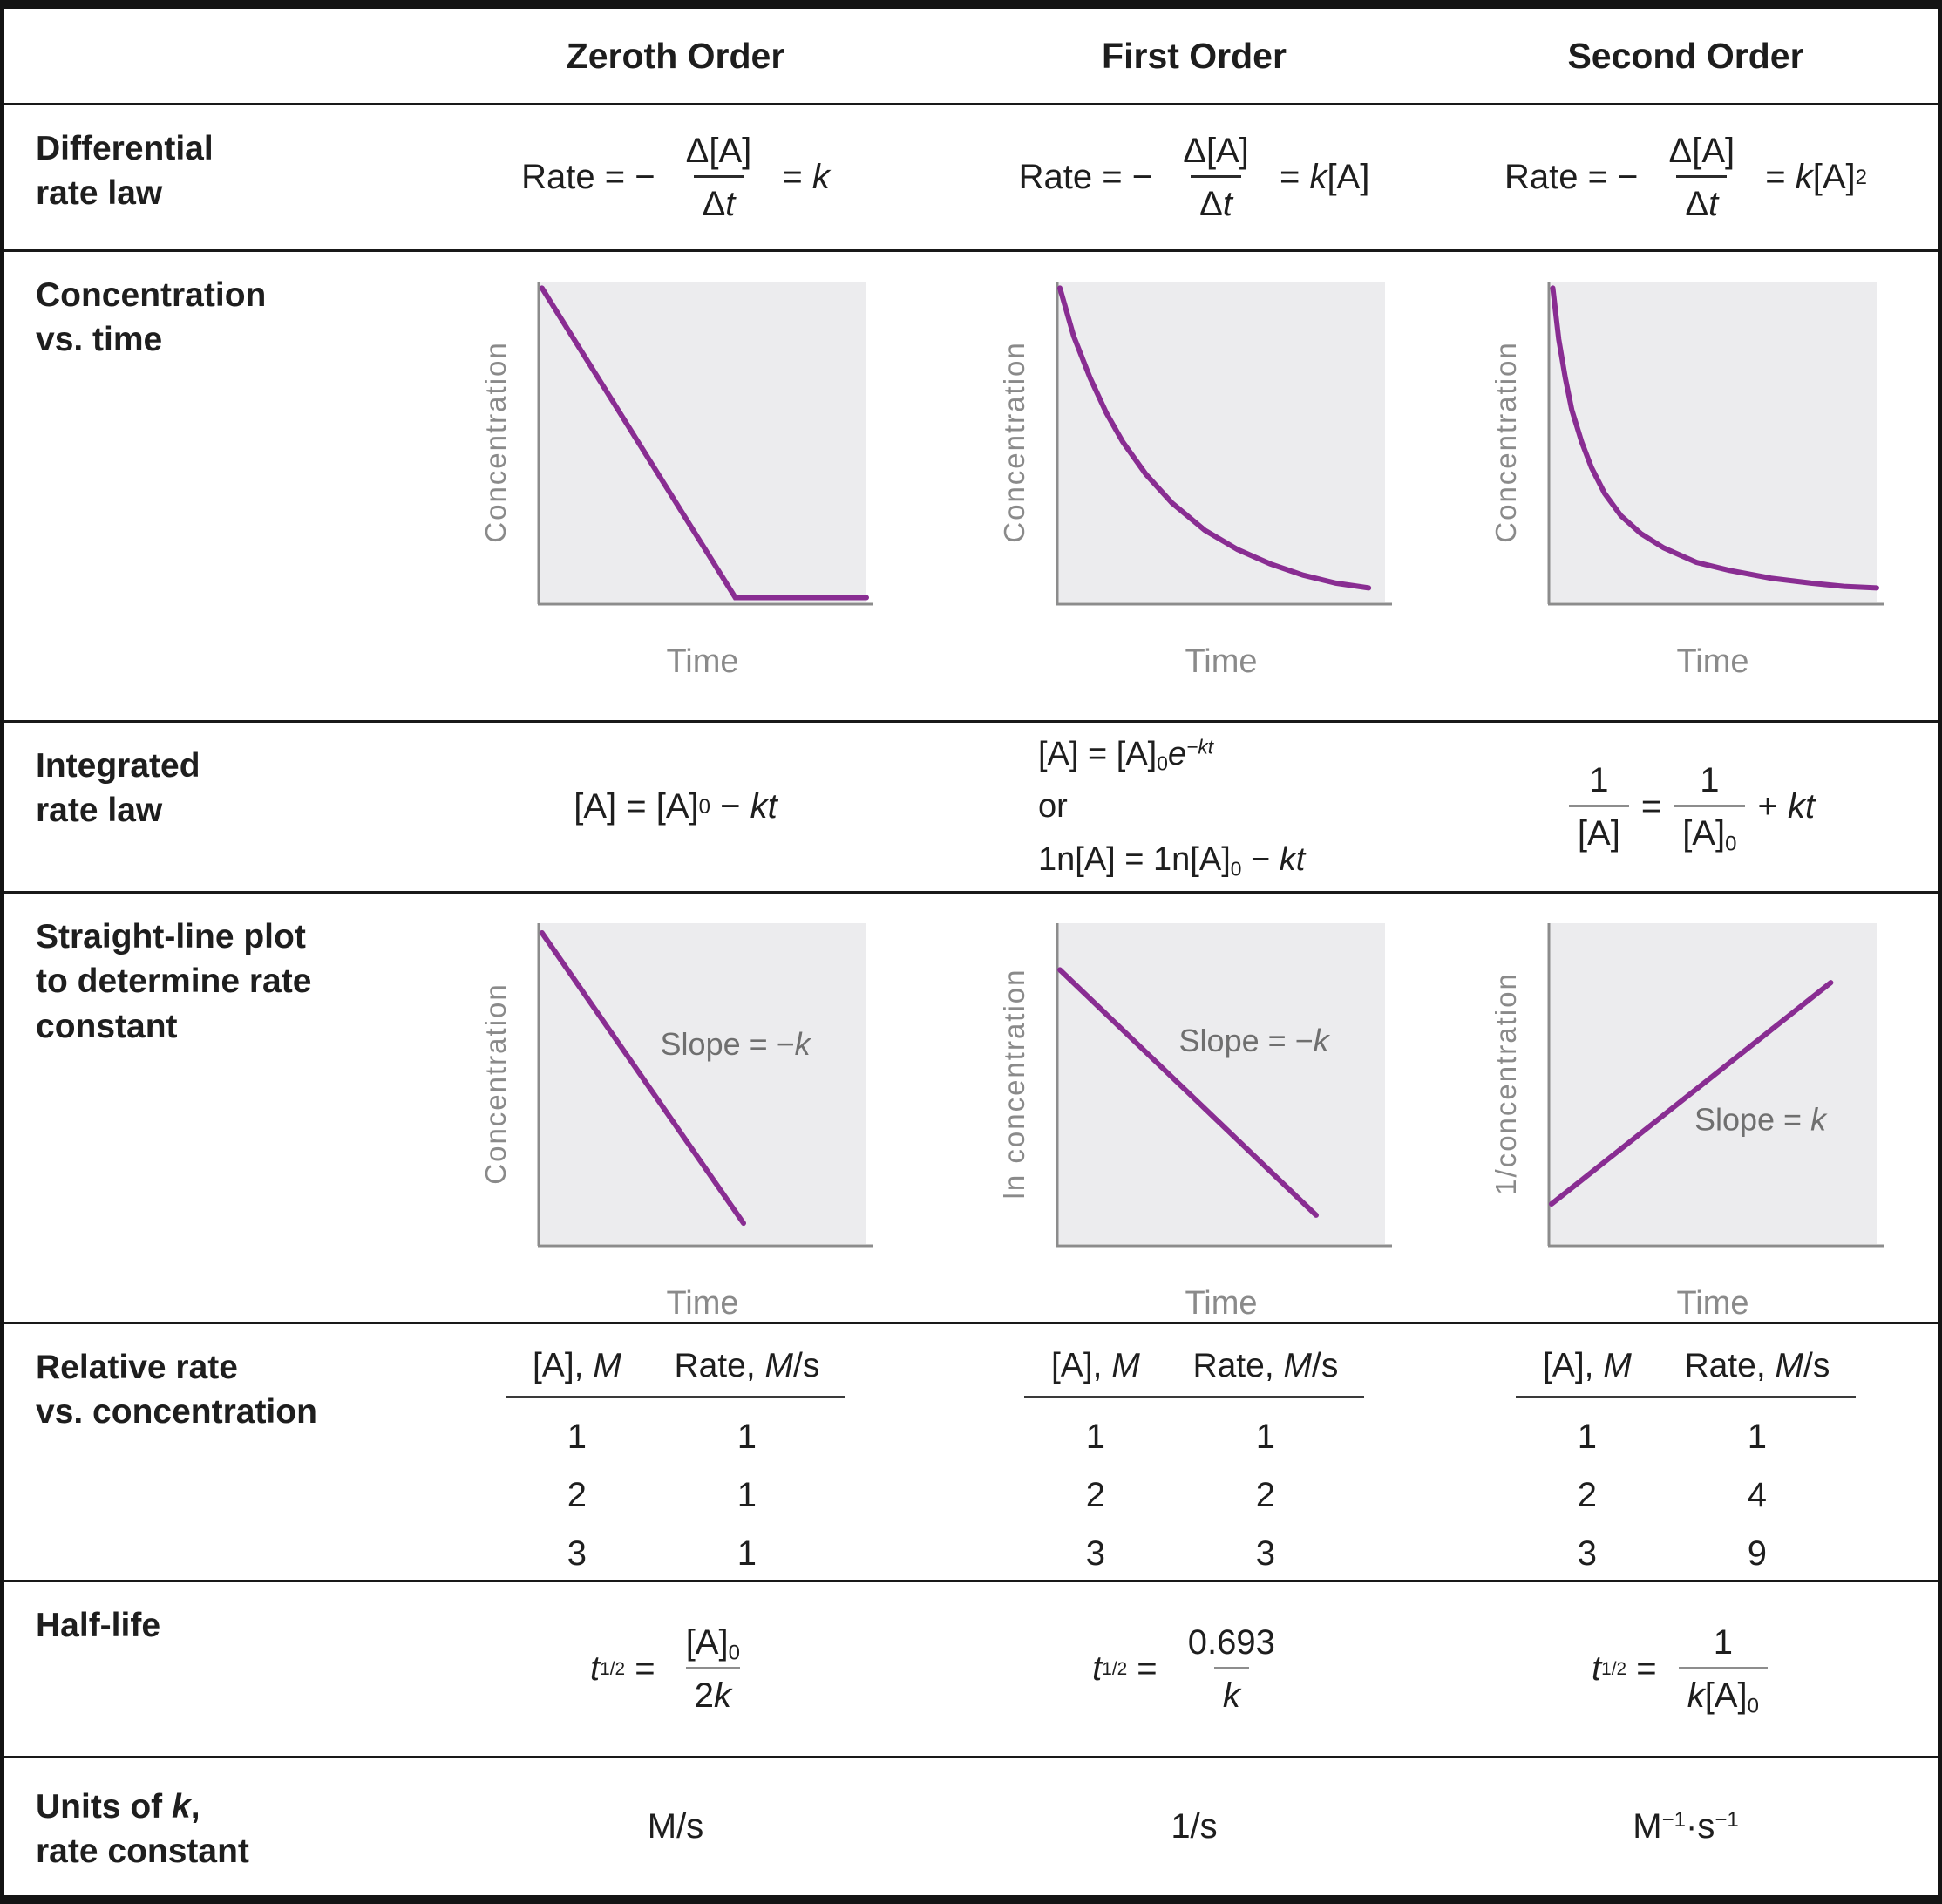 This screenshot has width=1942, height=1904. Describe the element at coordinates (675, 1826) in the screenshot. I see `units-zeroth: M/s` at that location.